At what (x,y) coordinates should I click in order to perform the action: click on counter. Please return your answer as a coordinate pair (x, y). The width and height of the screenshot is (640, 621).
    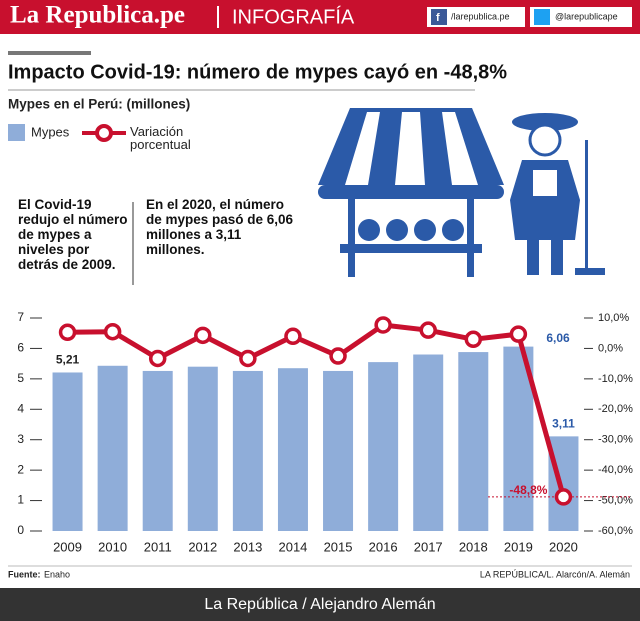
    Looking at the image, I should click on (411, 248).